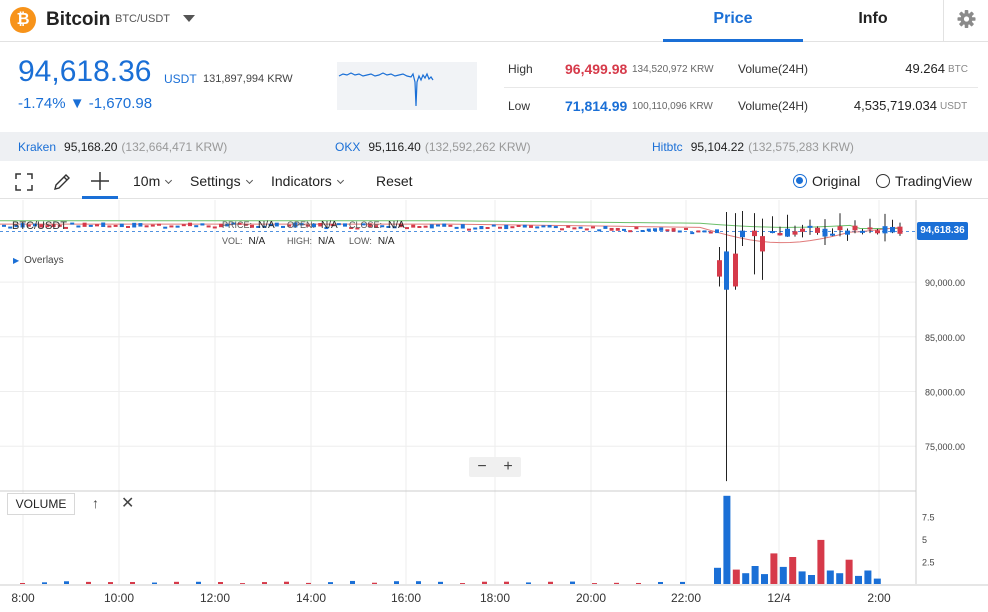 Image resolution: width=988 pixels, height=612 pixels. Describe the element at coordinates (773, 106) in the screenshot. I see `volume-usdt-label: Volume(24H)` at that location.